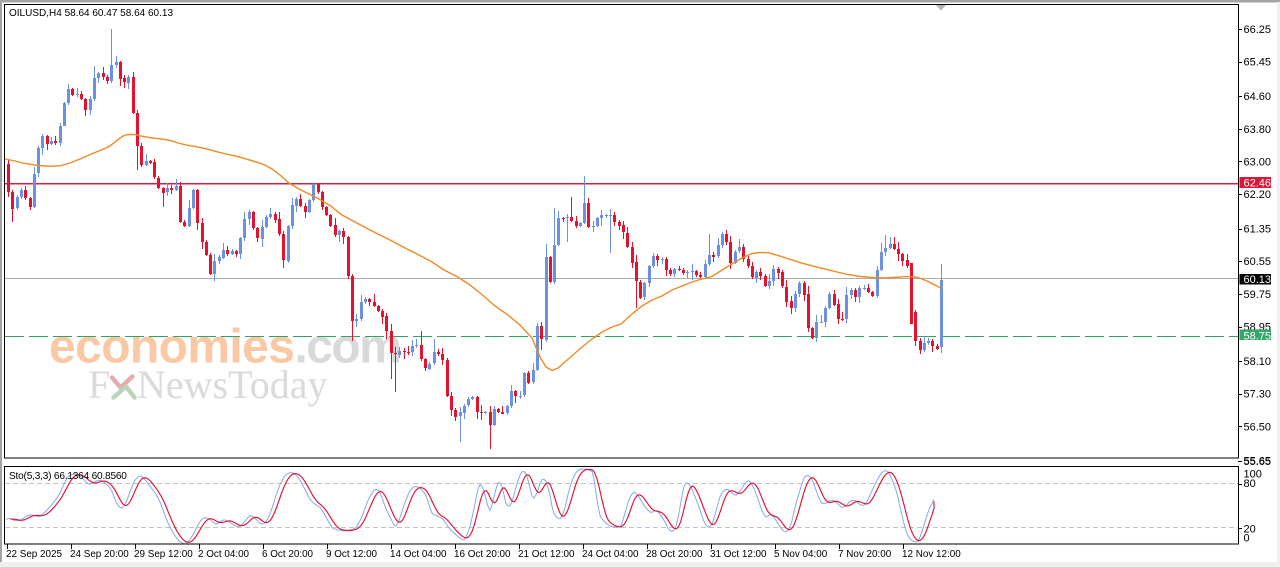  I want to click on svg-text: Sto(5,3,3) 66.1364 60.8560, so click(68, 476).